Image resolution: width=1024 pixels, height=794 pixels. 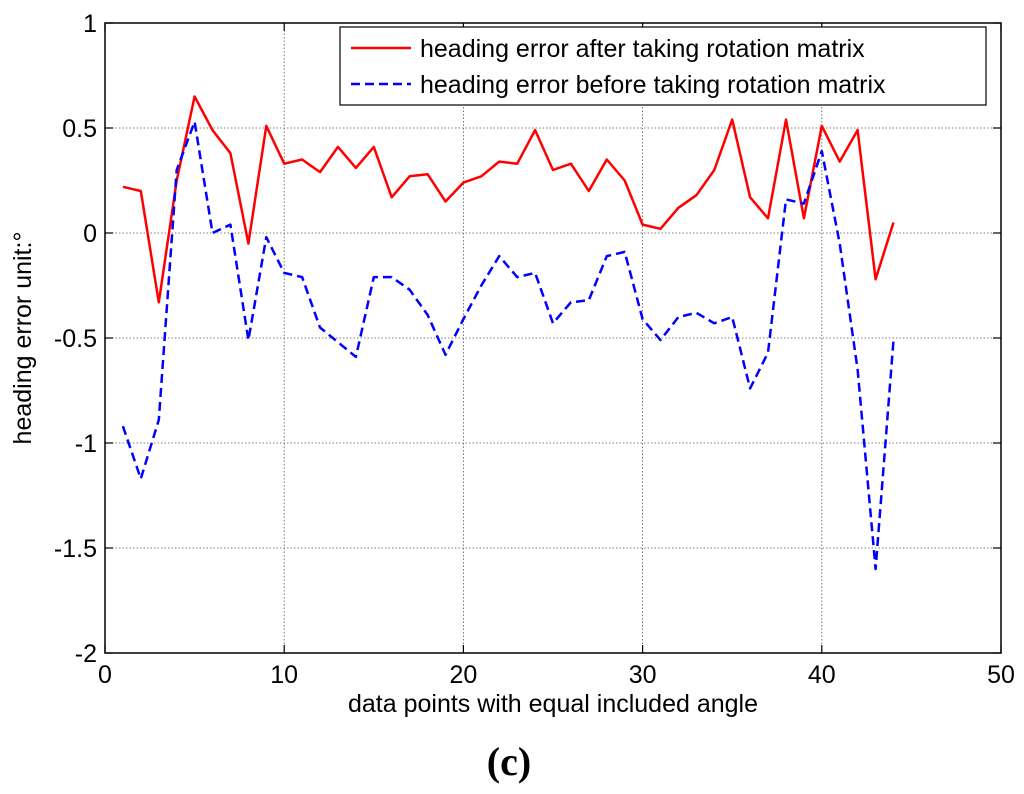 What do you see at coordinates (79, 129) in the screenshot?
I see `y-tick-label: 0.5` at bounding box center [79, 129].